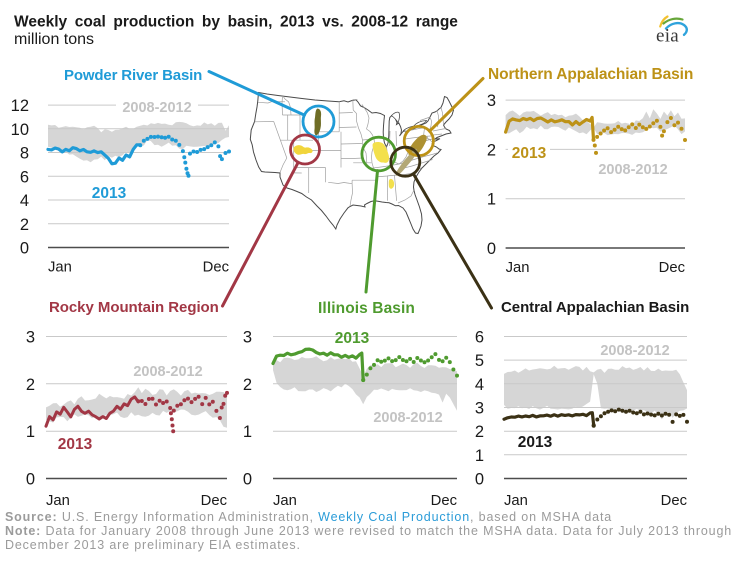 The height and width of the screenshot is (566, 737). What do you see at coordinates (24, 154) in the screenshot?
I see `svg-text: 8` at bounding box center [24, 154].